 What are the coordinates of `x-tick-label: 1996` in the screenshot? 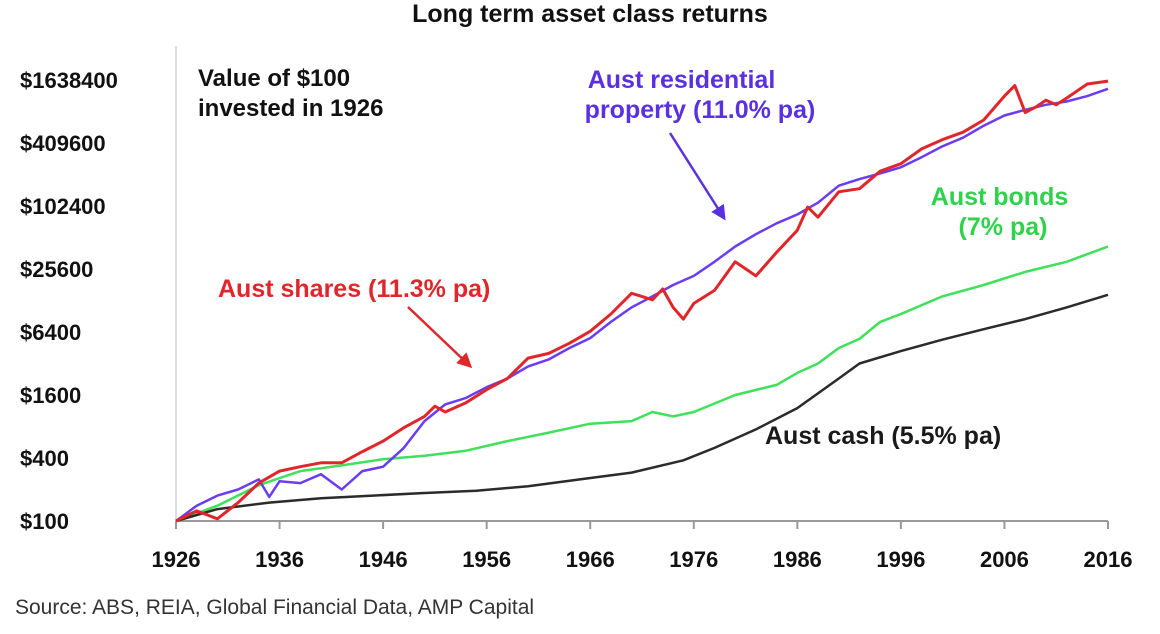 It's located at (900, 559).